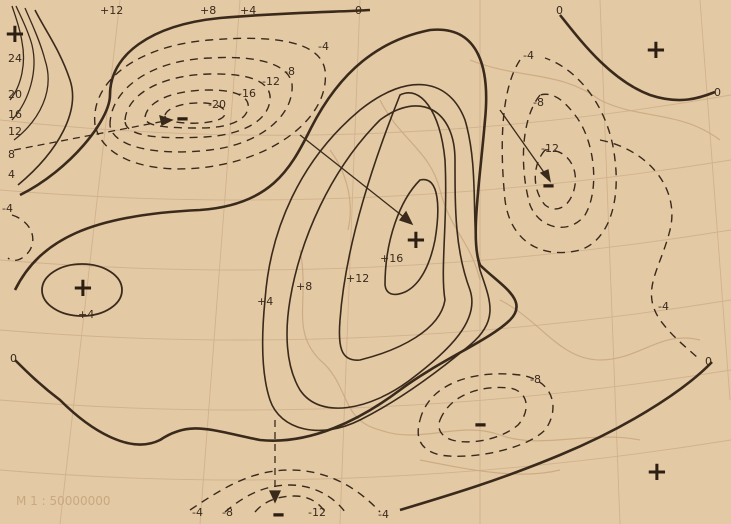 The height and width of the screenshot is (524, 731). Describe the element at coordinates (304, 286) in the screenshot. I see `label-plus8-central: +8` at that location.